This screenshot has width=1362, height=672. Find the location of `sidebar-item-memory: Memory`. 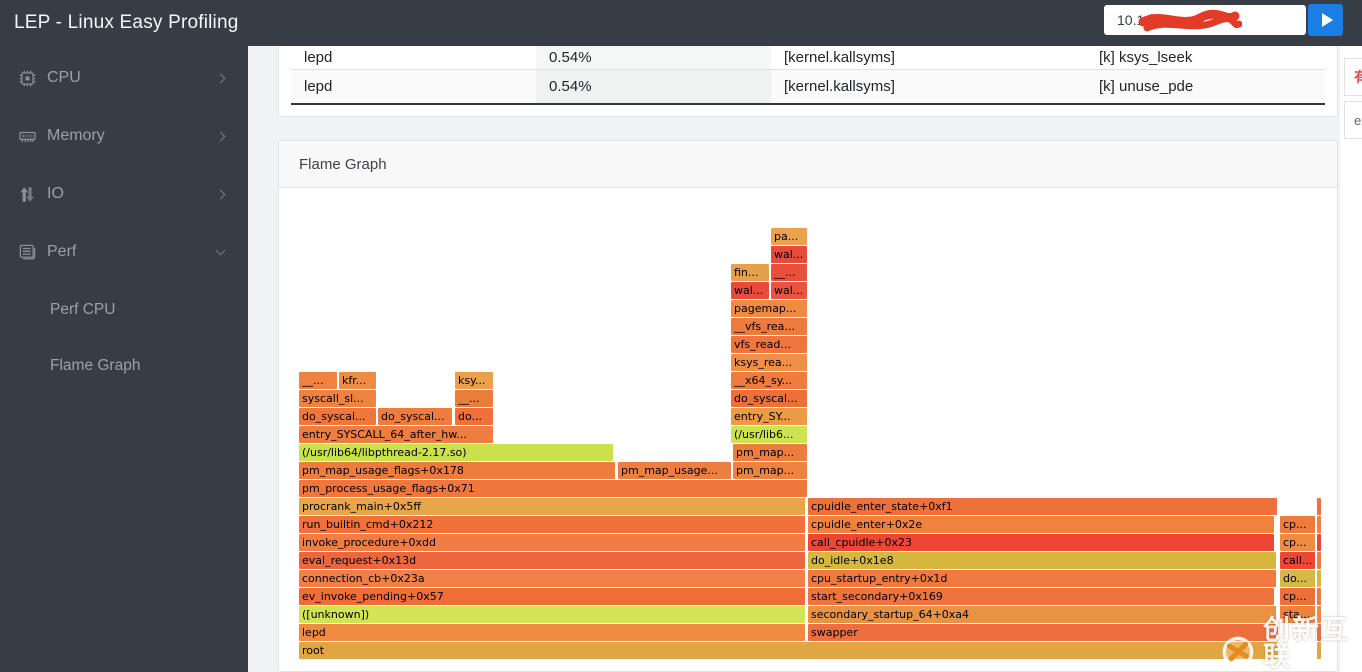

sidebar-item-memory: Memory is located at coordinates (124, 136).